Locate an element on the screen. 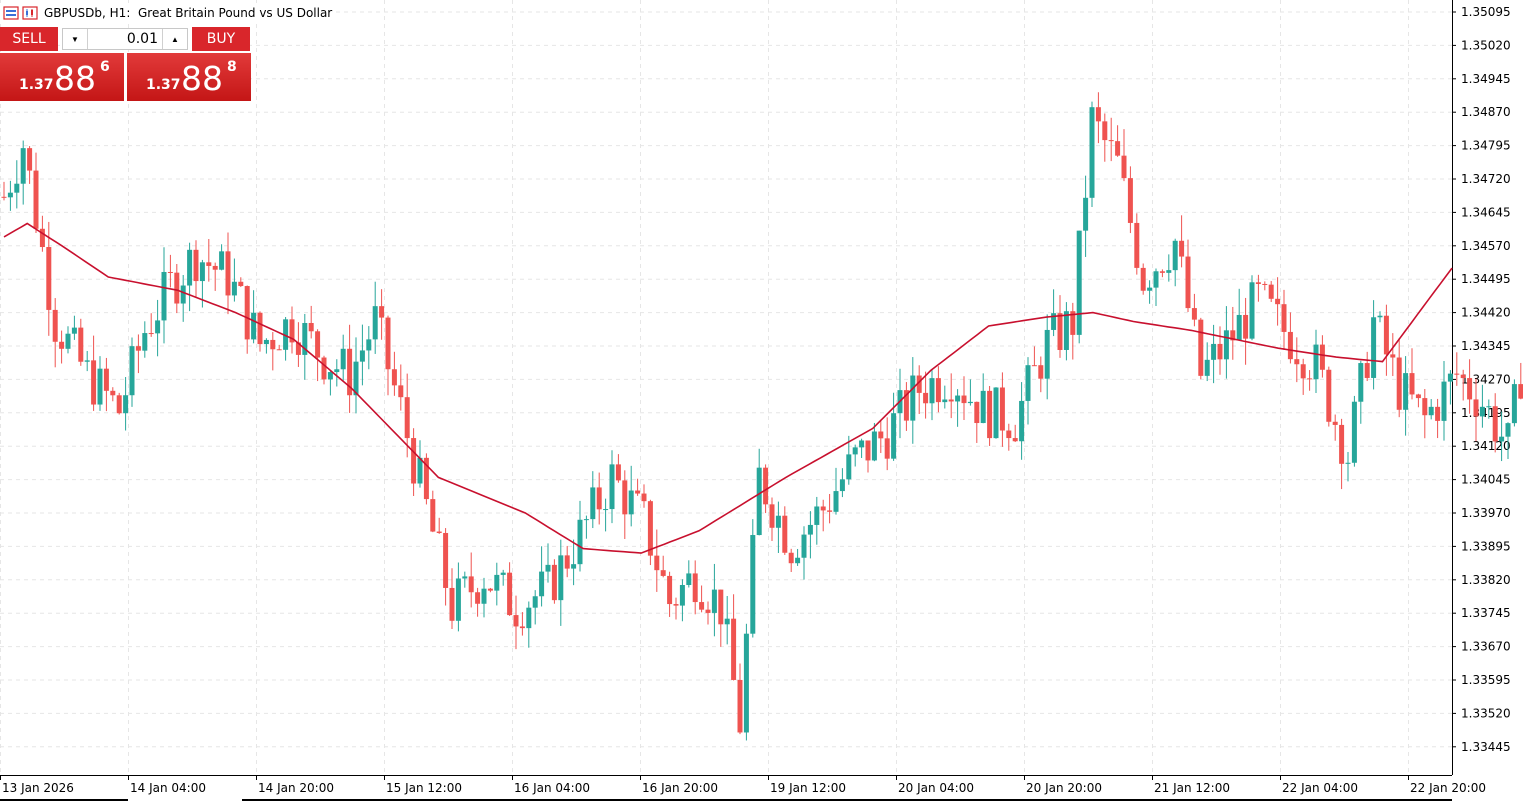 This screenshot has width=1523, height=801. buy-price-fraction: 8 is located at coordinates (232, 67).